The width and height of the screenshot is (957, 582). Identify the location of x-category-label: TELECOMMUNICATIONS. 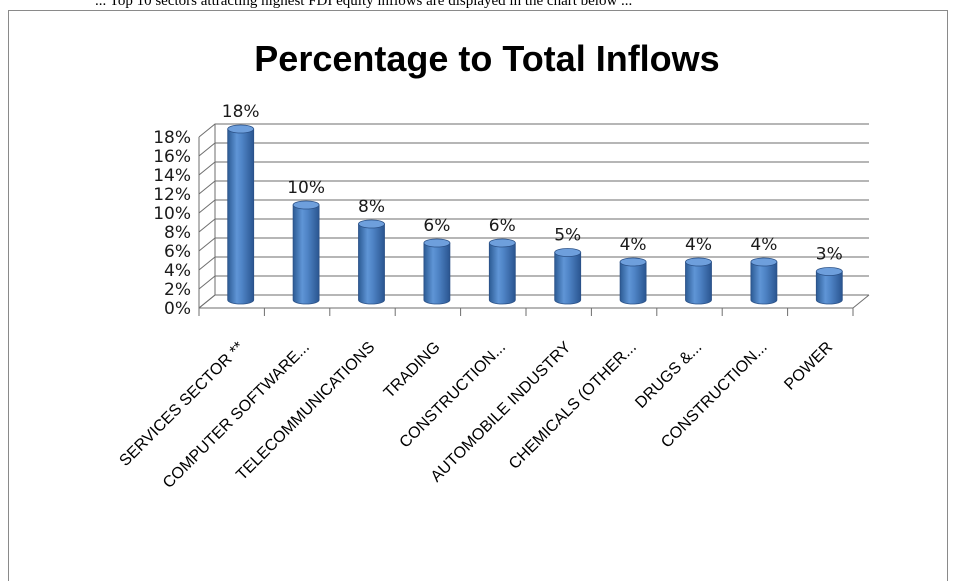
(305, 411).